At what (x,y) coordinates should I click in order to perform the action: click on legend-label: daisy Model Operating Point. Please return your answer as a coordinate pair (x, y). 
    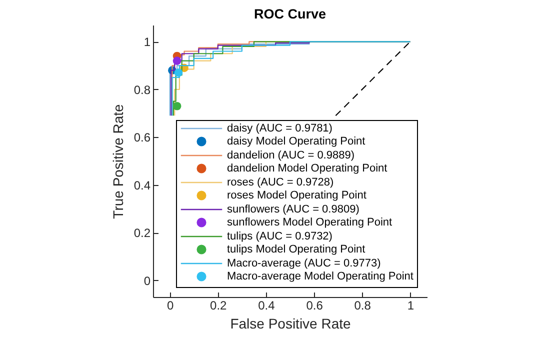
    Looking at the image, I should click on (296, 142).